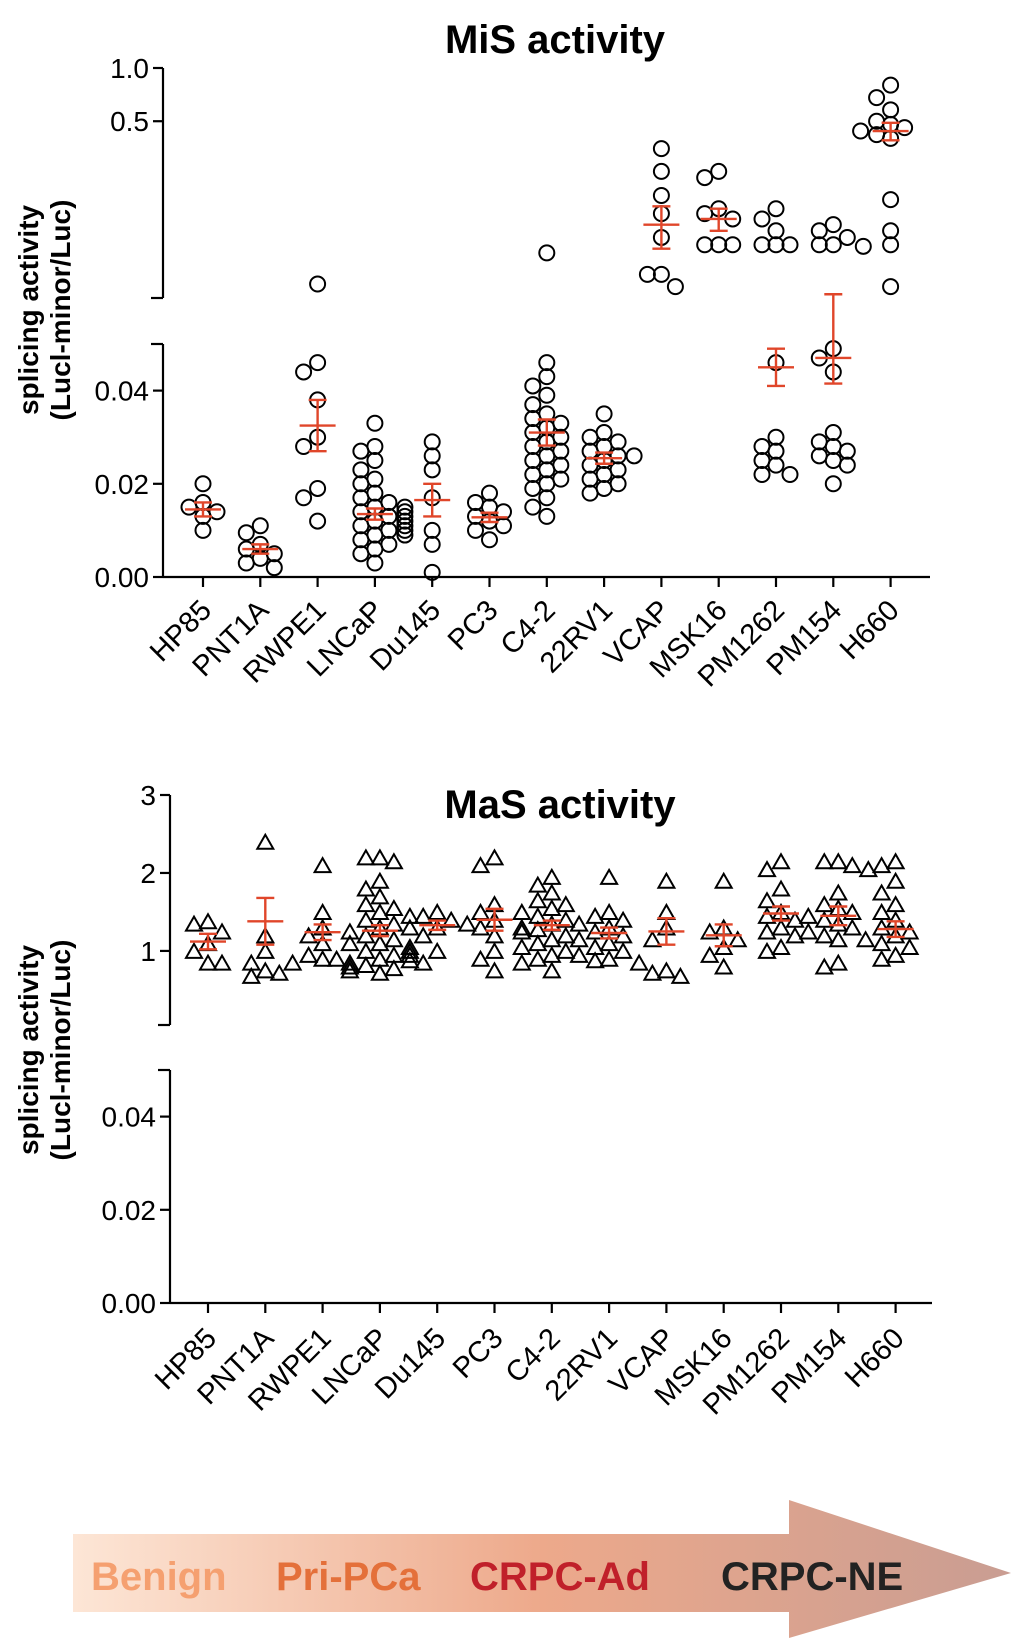  What do you see at coordinates (560, 805) in the screenshot?
I see `mas-chart-title: MaS activity` at bounding box center [560, 805].